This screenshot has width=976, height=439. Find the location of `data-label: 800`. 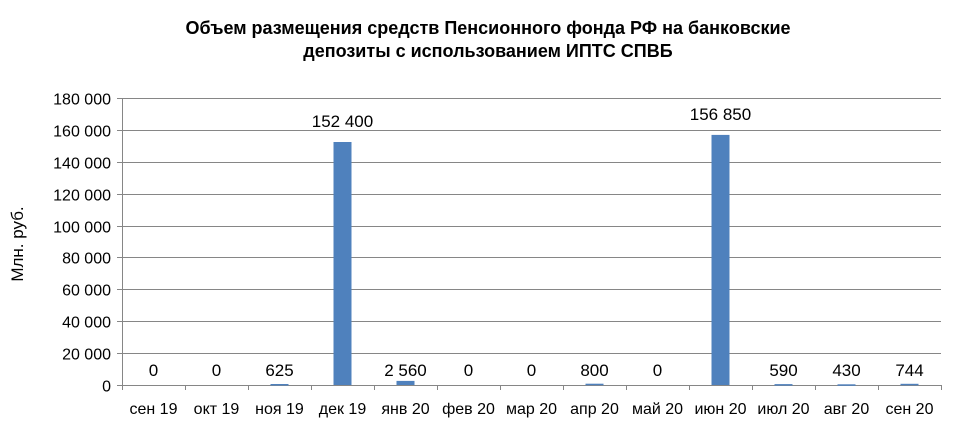

data-label: 800 is located at coordinates (594, 370).